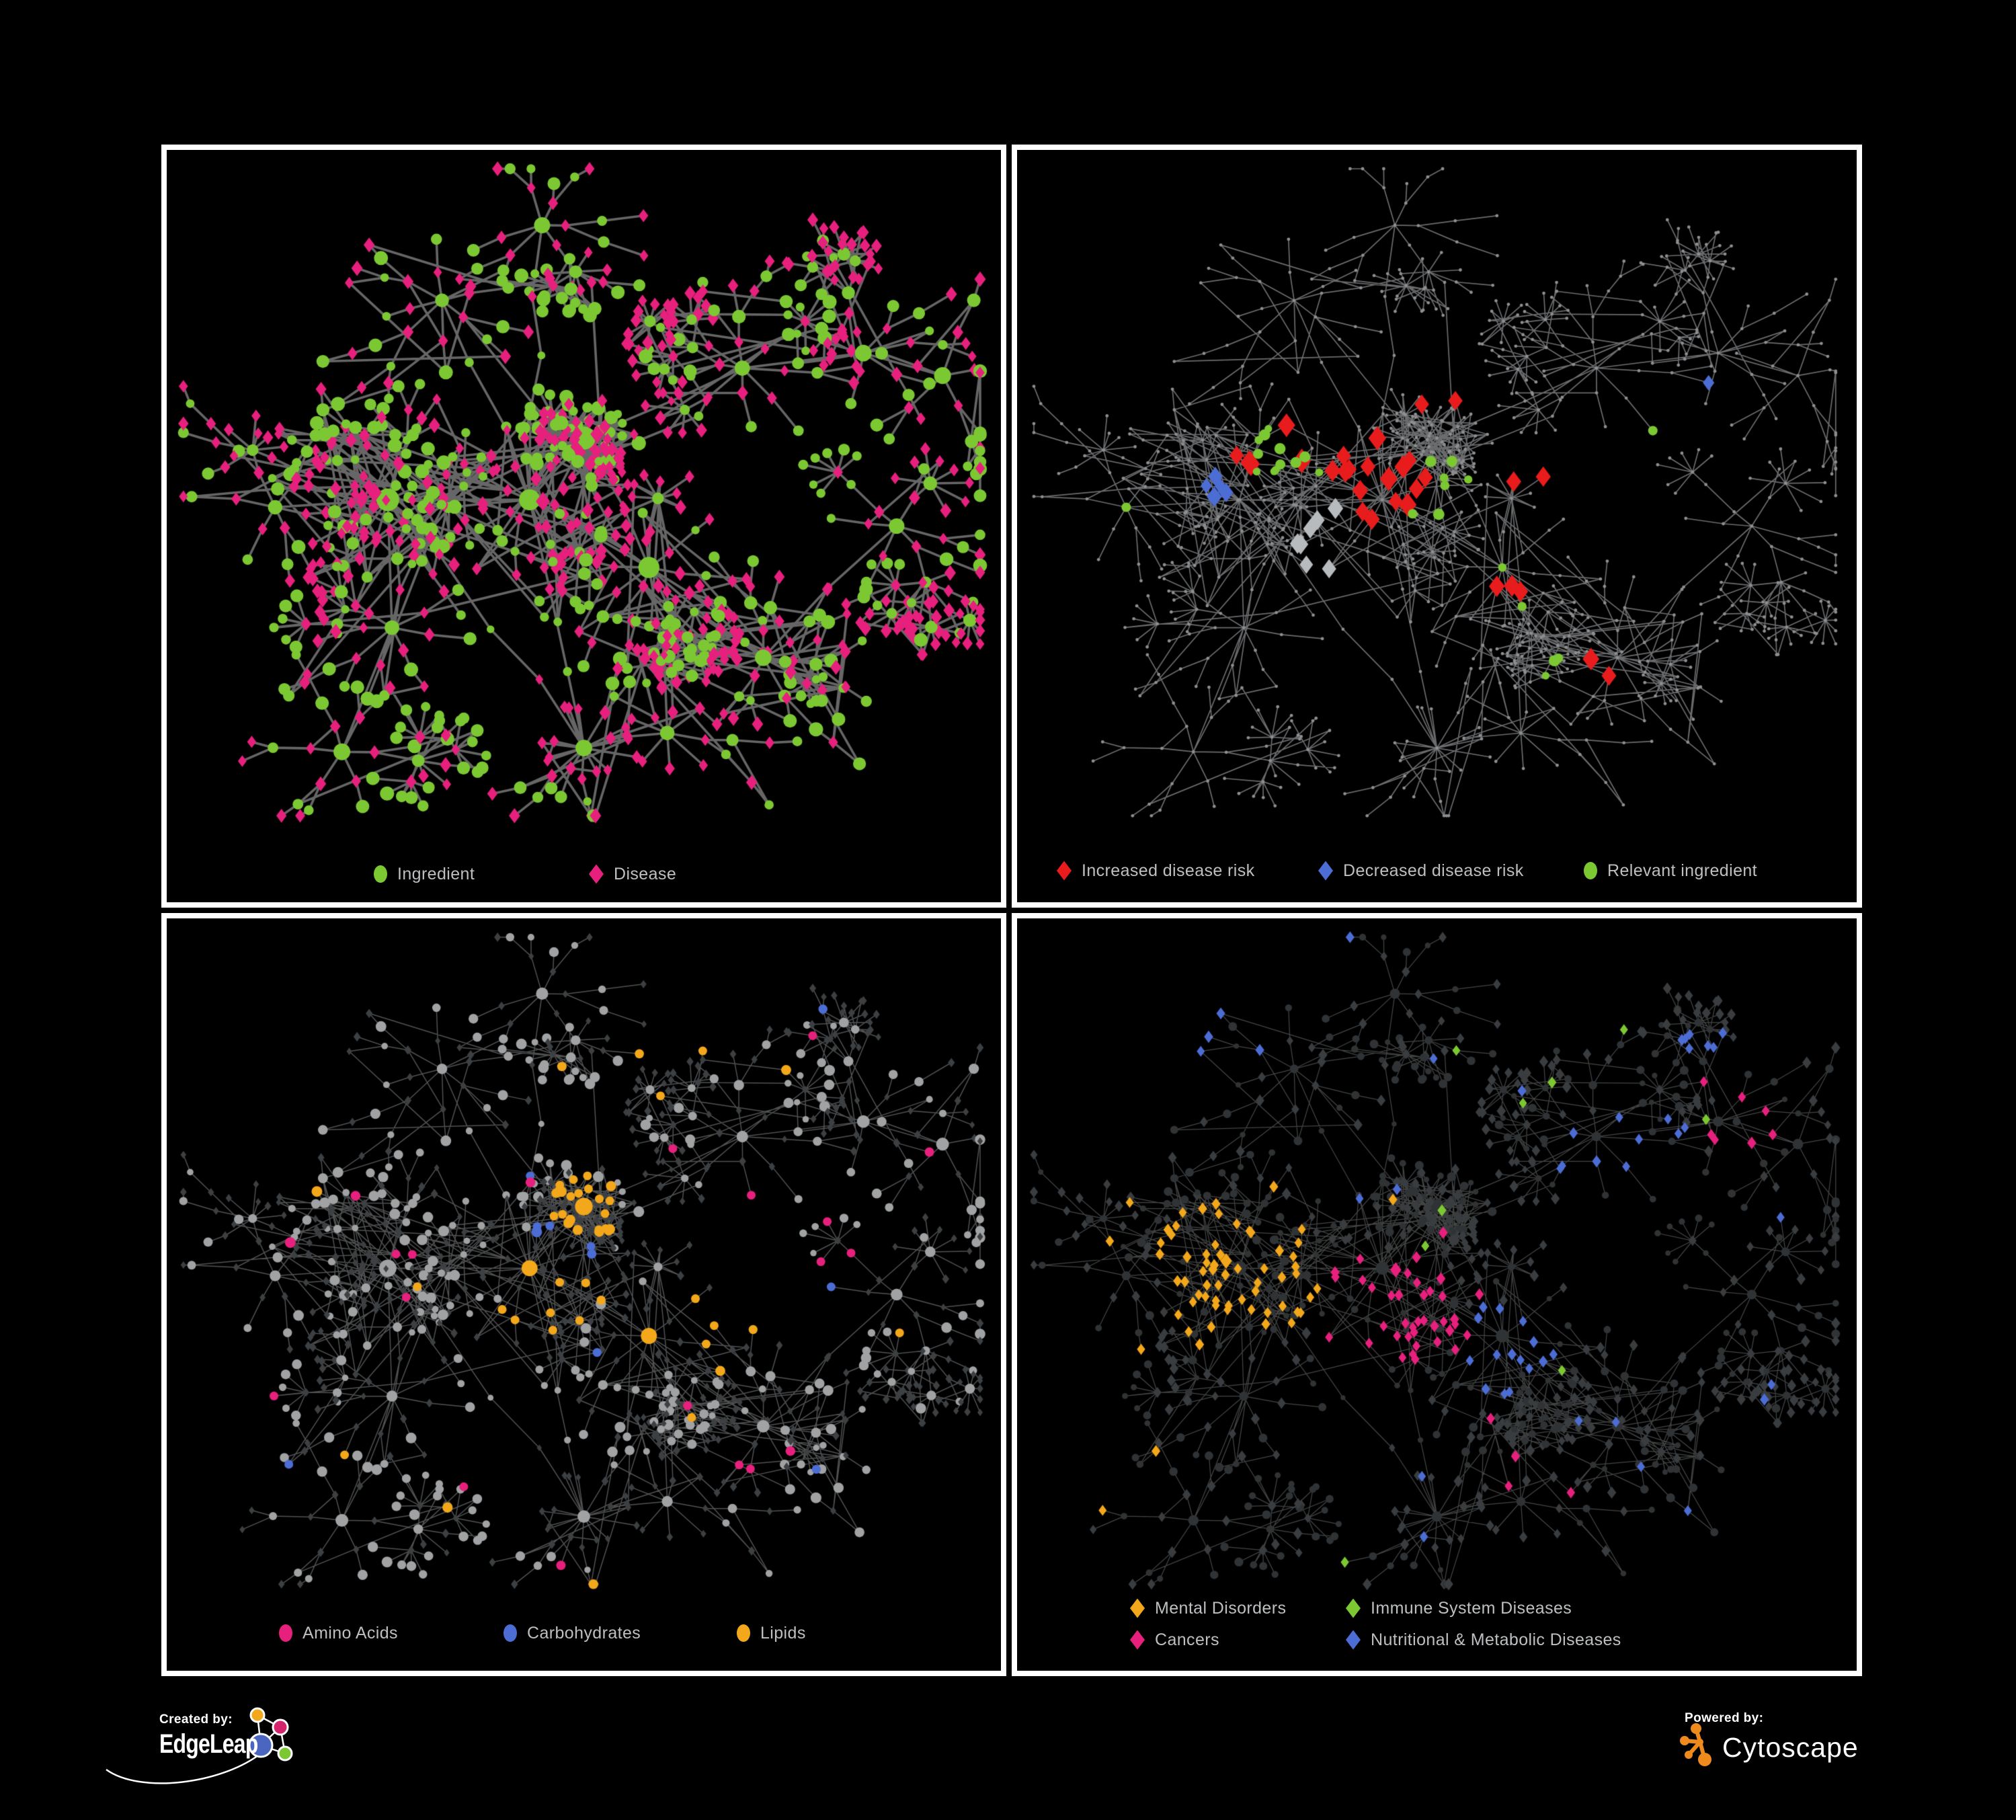 The width and height of the screenshot is (2016, 1820). Describe the element at coordinates (1433, 870) in the screenshot. I see `legend-label: Decreased disease risk` at that location.